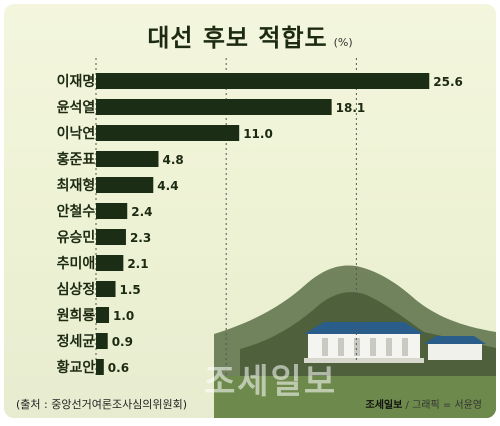  I want to click on category-label: 심상정, so click(76, 289).